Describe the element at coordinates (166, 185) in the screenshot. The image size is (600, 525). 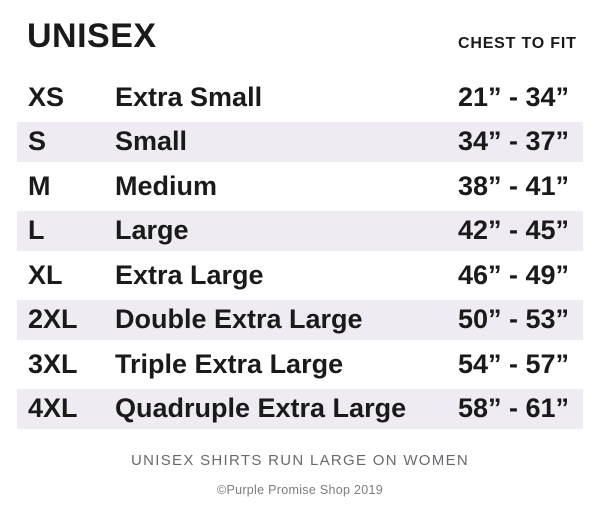
I see `size-name: Medium` at that location.